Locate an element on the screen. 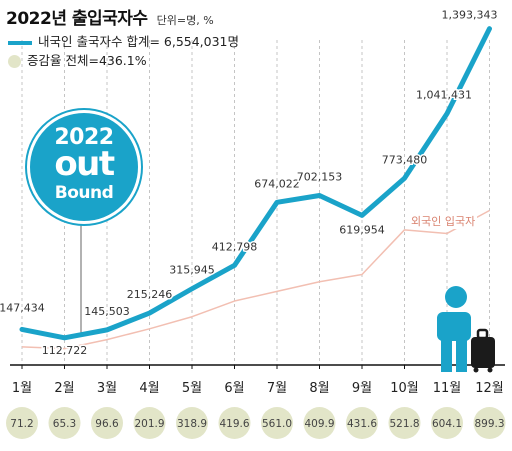 The height and width of the screenshot is (451, 512). point-label-8: 702,153 is located at coordinates (320, 177).